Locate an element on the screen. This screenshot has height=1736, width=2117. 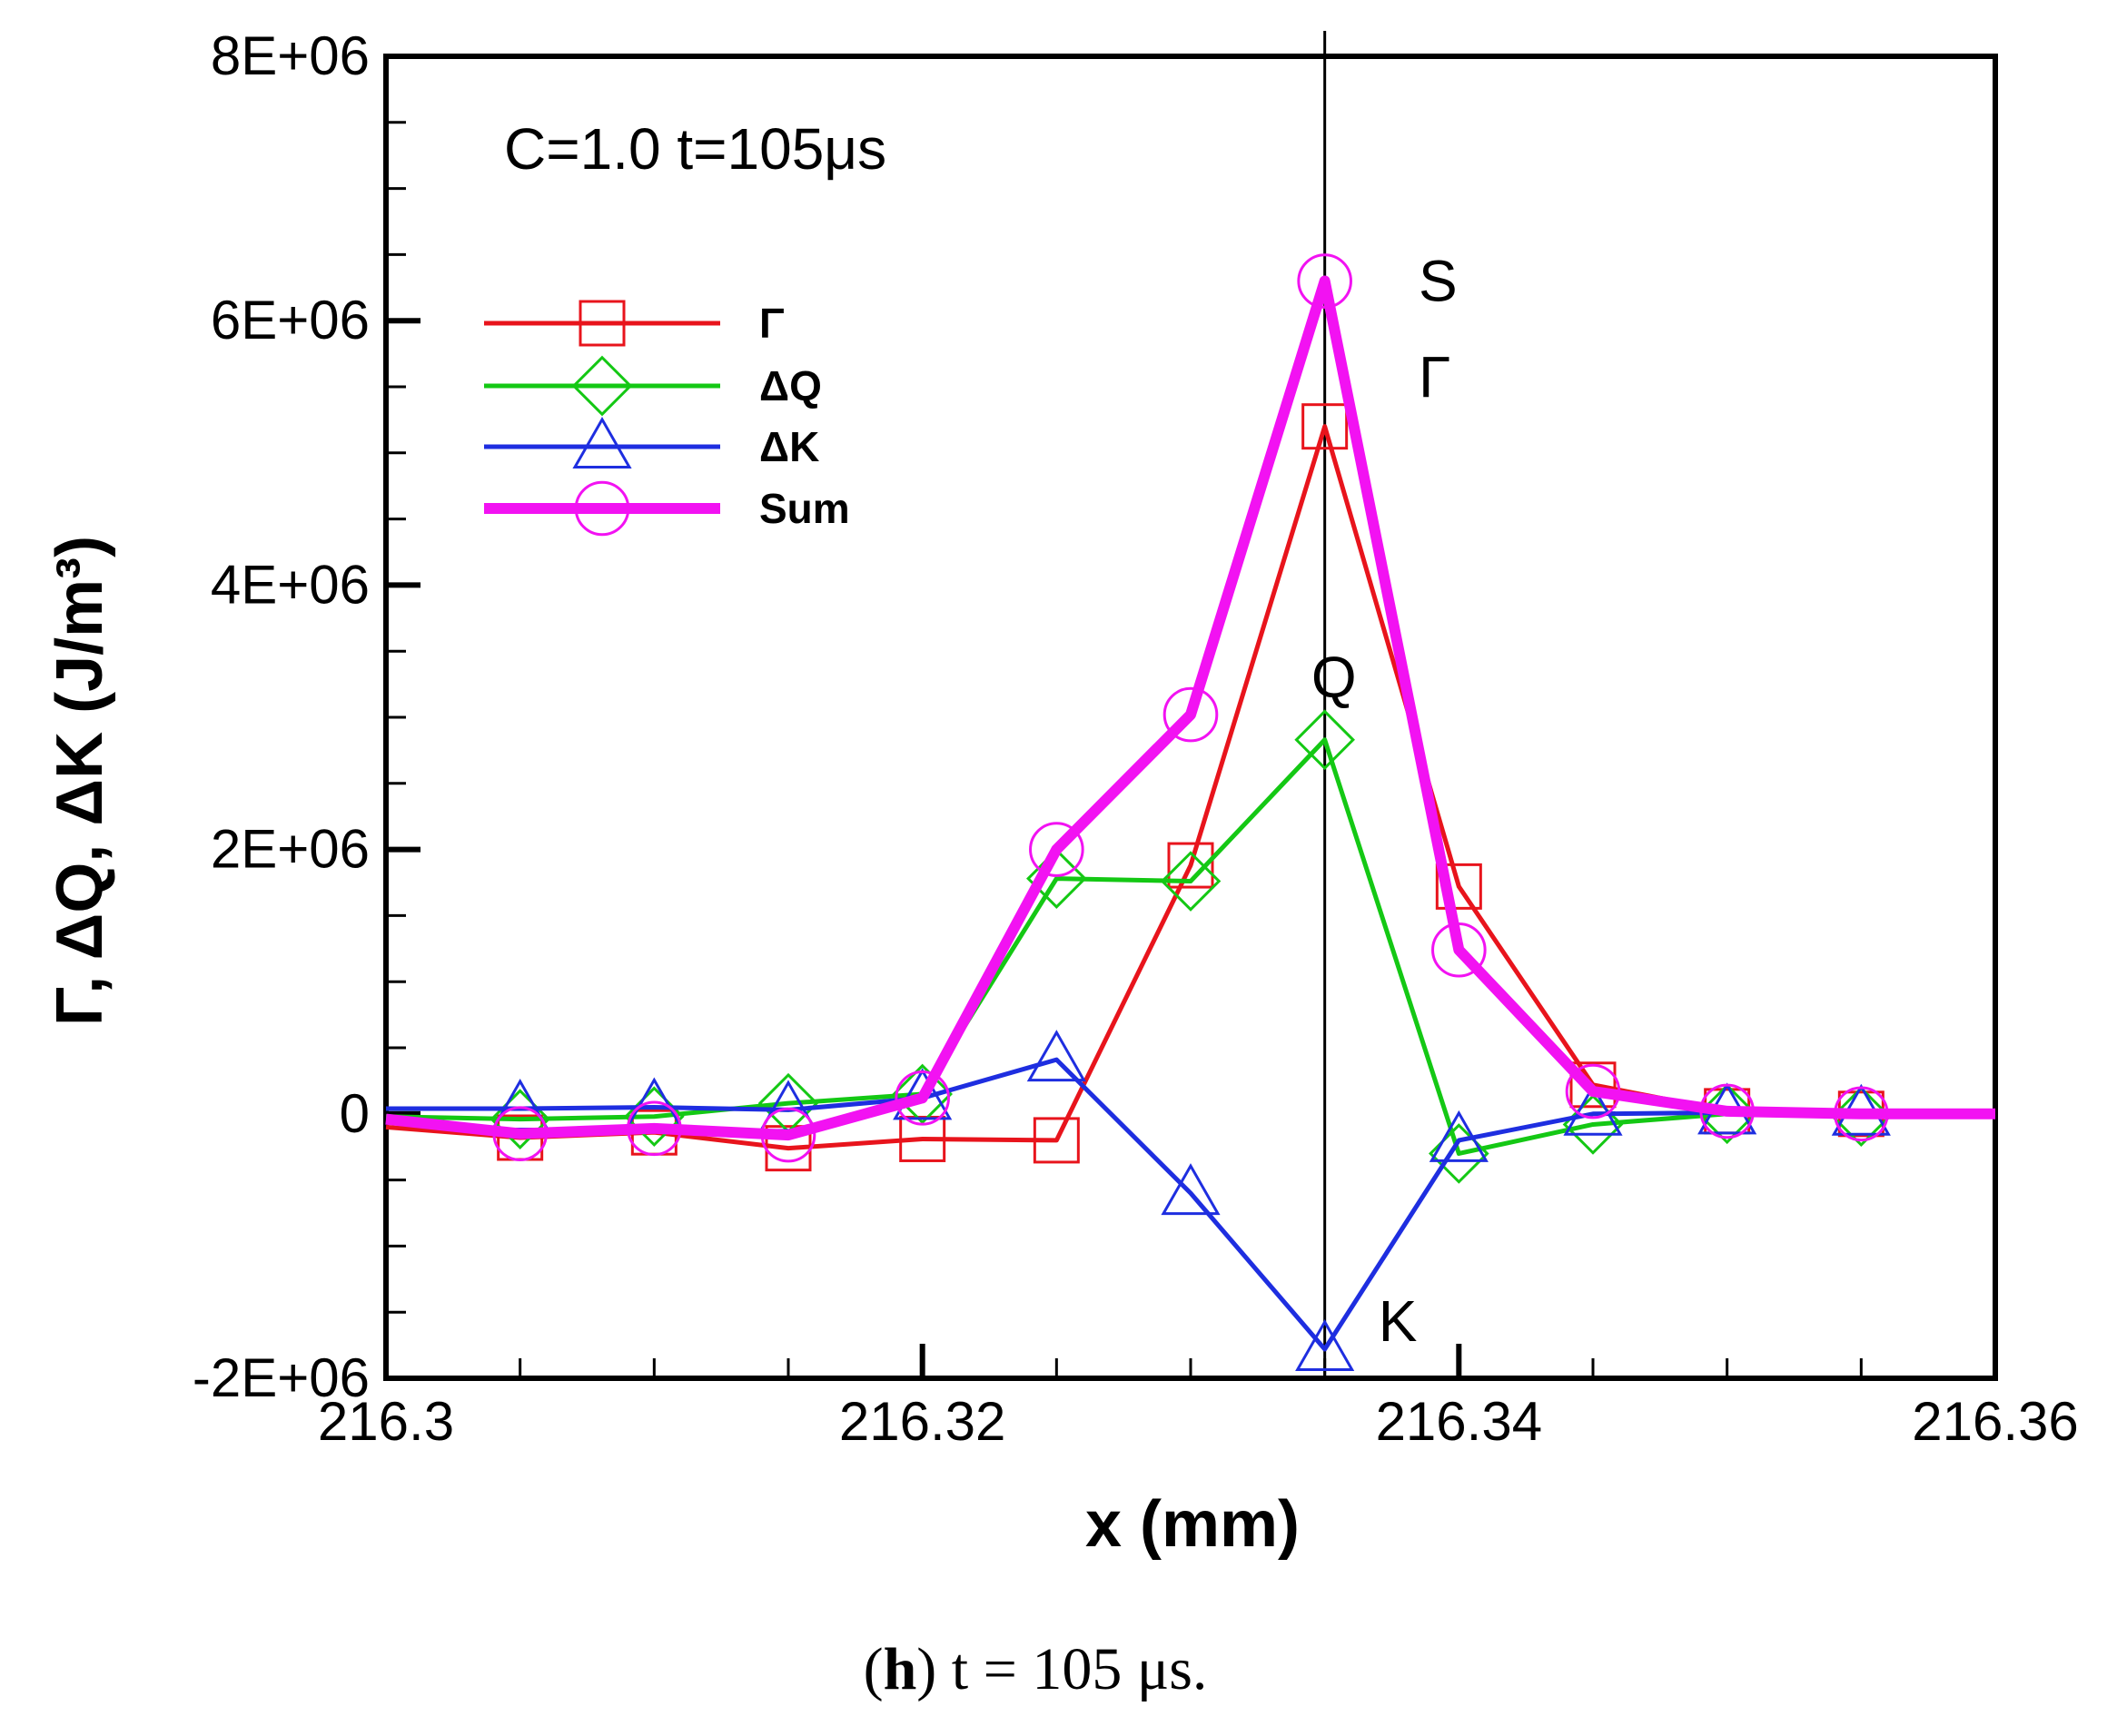
series-line-delta-k is located at coordinates (1190, 1204).